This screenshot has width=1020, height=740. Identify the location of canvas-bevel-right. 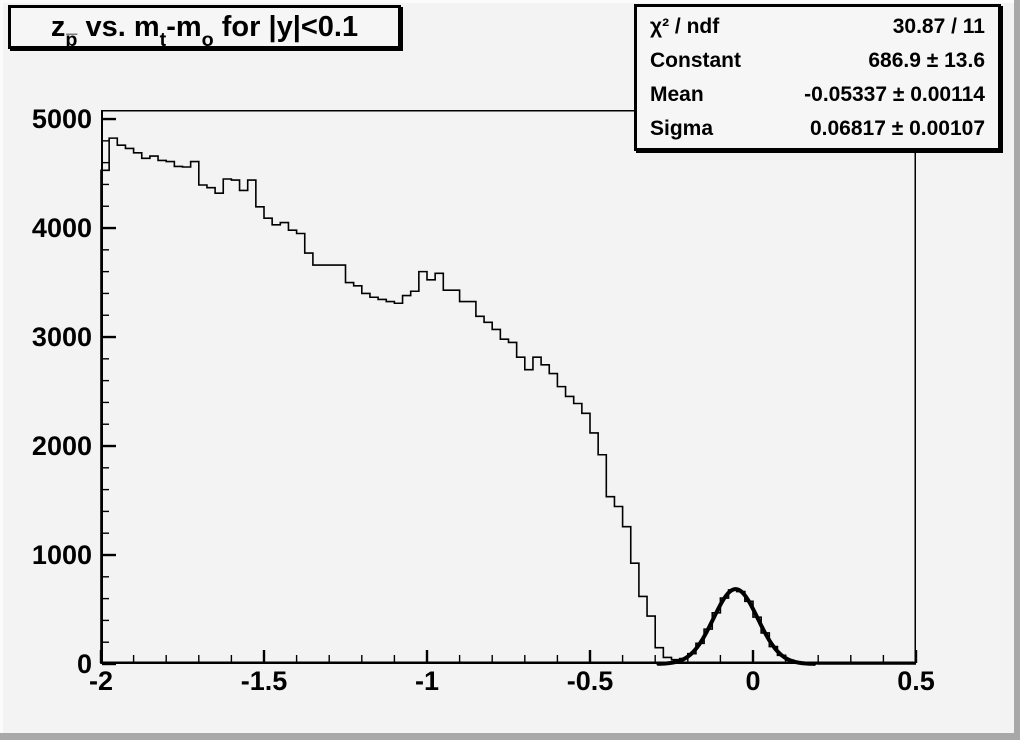
(1017, 370).